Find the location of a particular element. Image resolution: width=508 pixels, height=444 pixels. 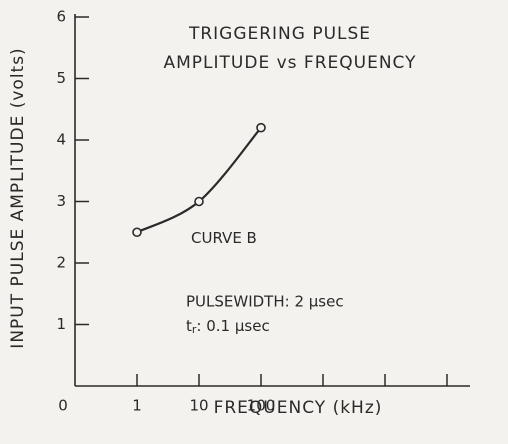

annotation: : 0.1 µsec is located at coordinates (232, 326).